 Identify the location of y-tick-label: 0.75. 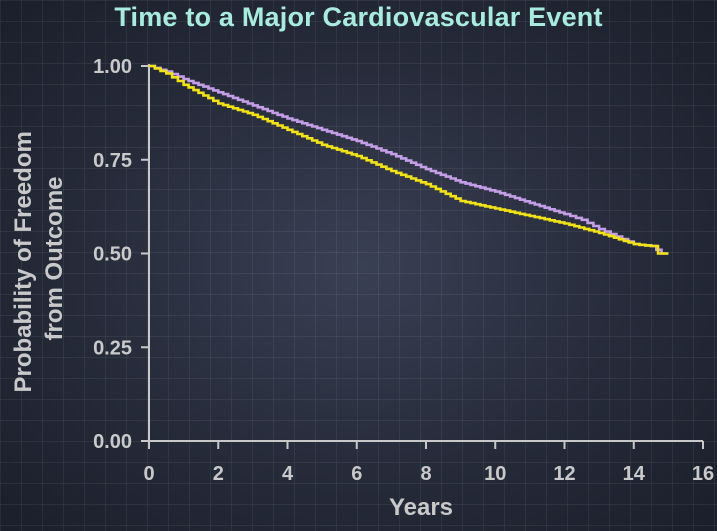
(112, 161).